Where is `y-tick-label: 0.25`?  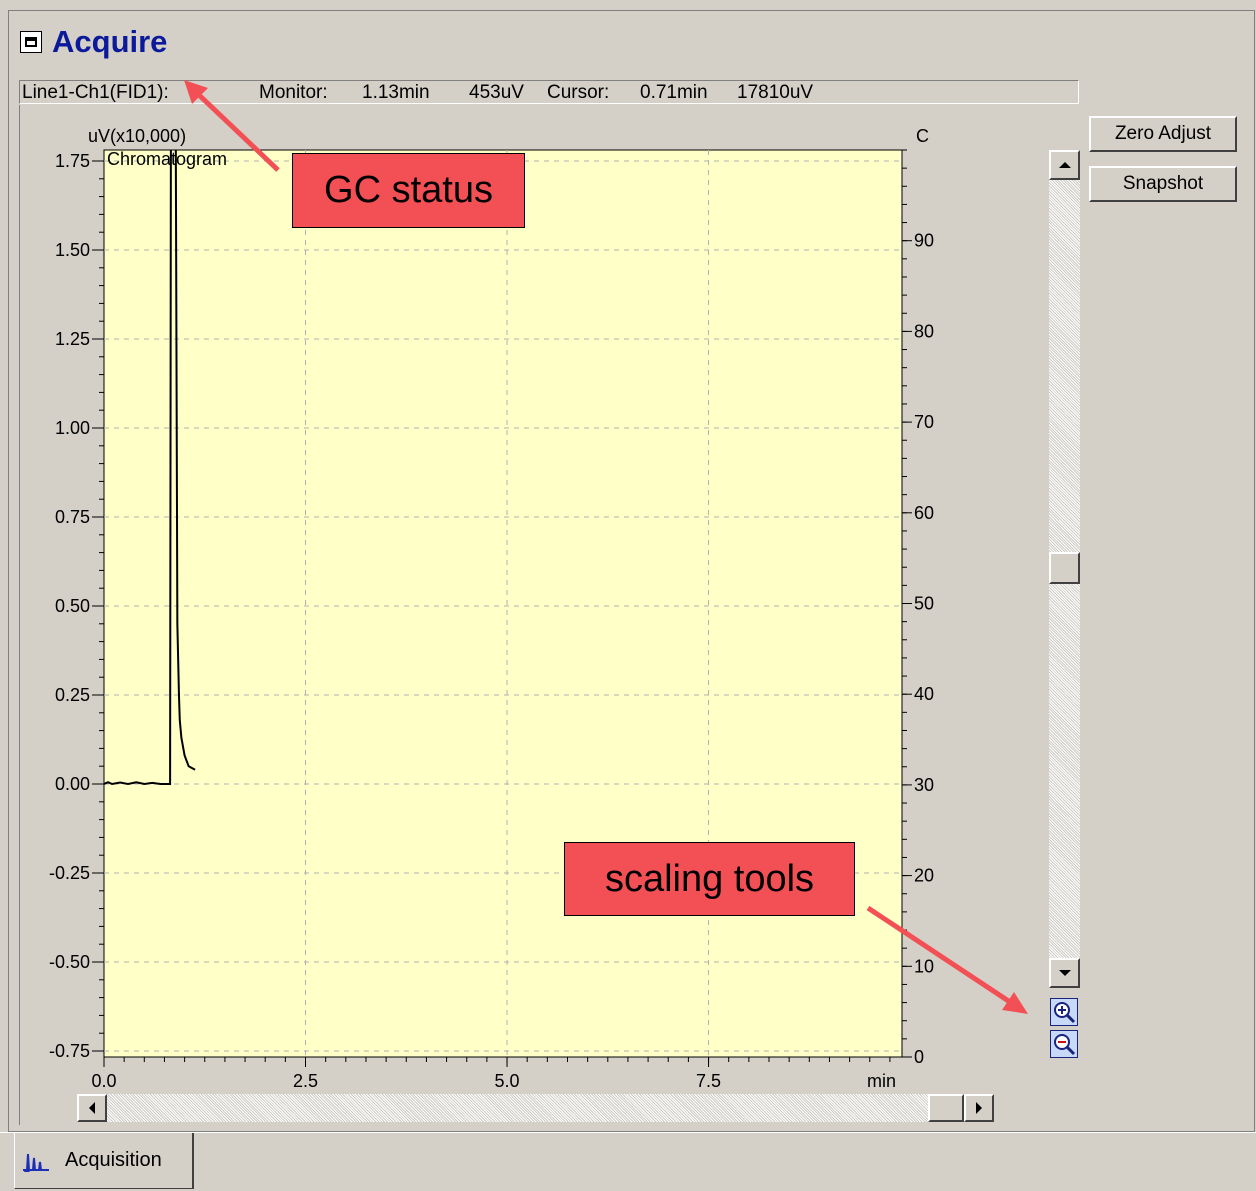 y-tick-label: 0.25 is located at coordinates (72, 695).